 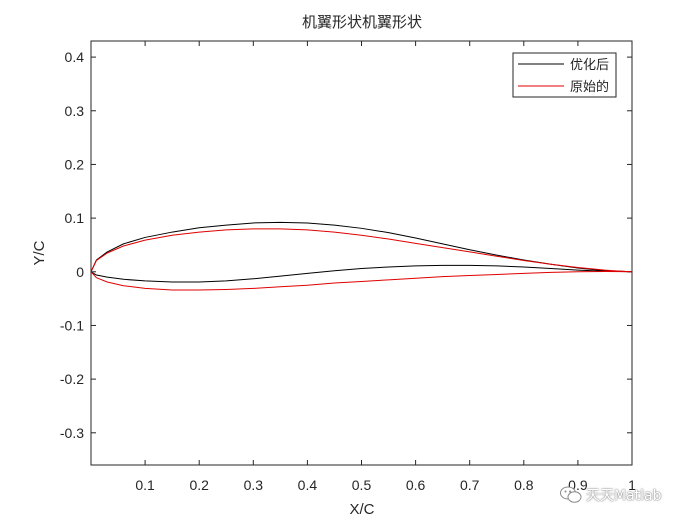 What do you see at coordinates (72, 379) in the screenshot?
I see `y-tick-label: -0.2` at bounding box center [72, 379].